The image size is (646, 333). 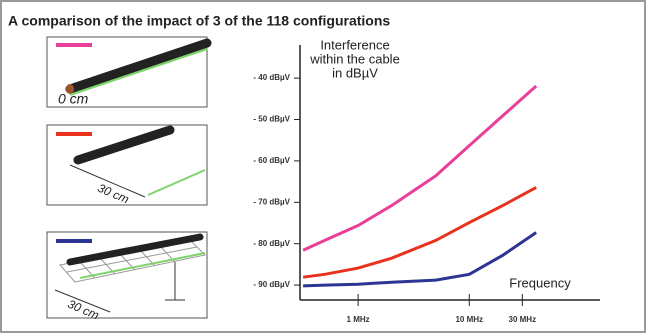 What do you see at coordinates (523, 319) in the screenshot?
I see `x-tick-label: 30 MHz` at bounding box center [523, 319].